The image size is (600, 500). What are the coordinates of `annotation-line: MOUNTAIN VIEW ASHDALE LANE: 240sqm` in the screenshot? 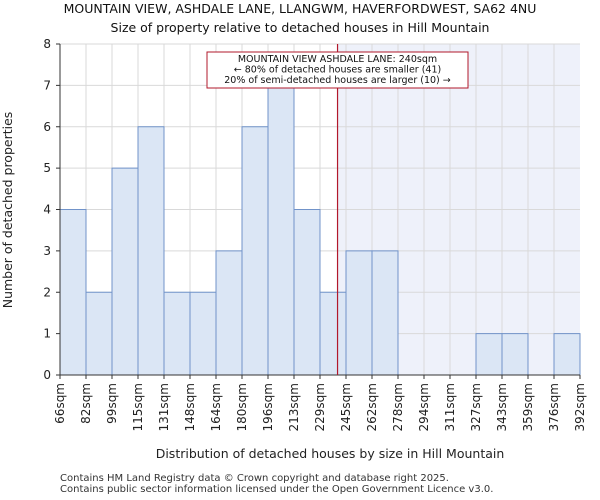 It's located at (337, 59).